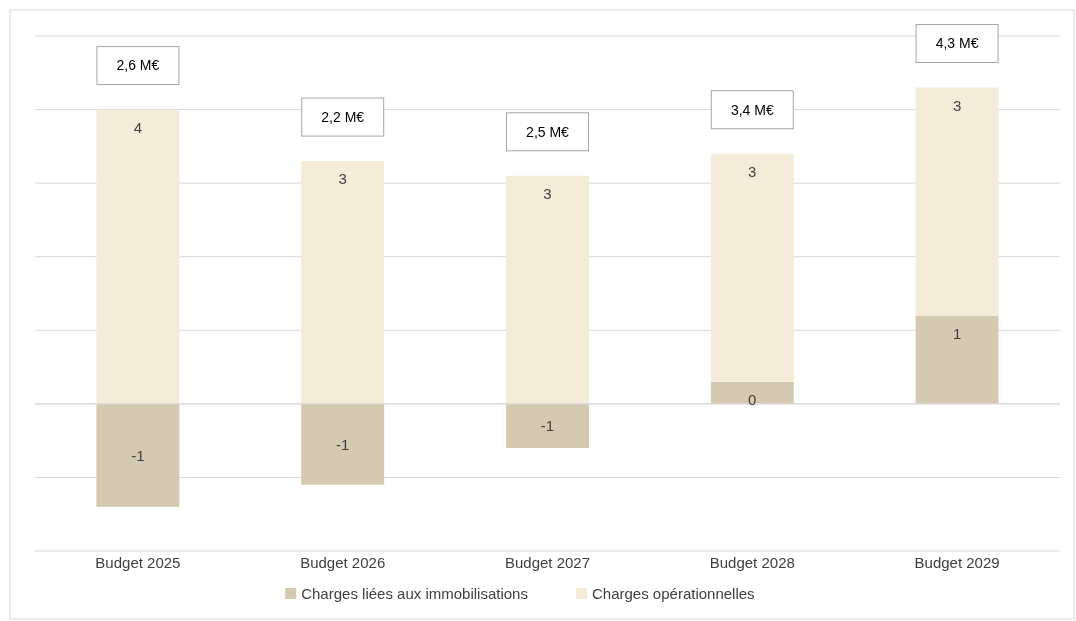  I want to click on x-tick-label: Budget 2028, so click(752, 562).